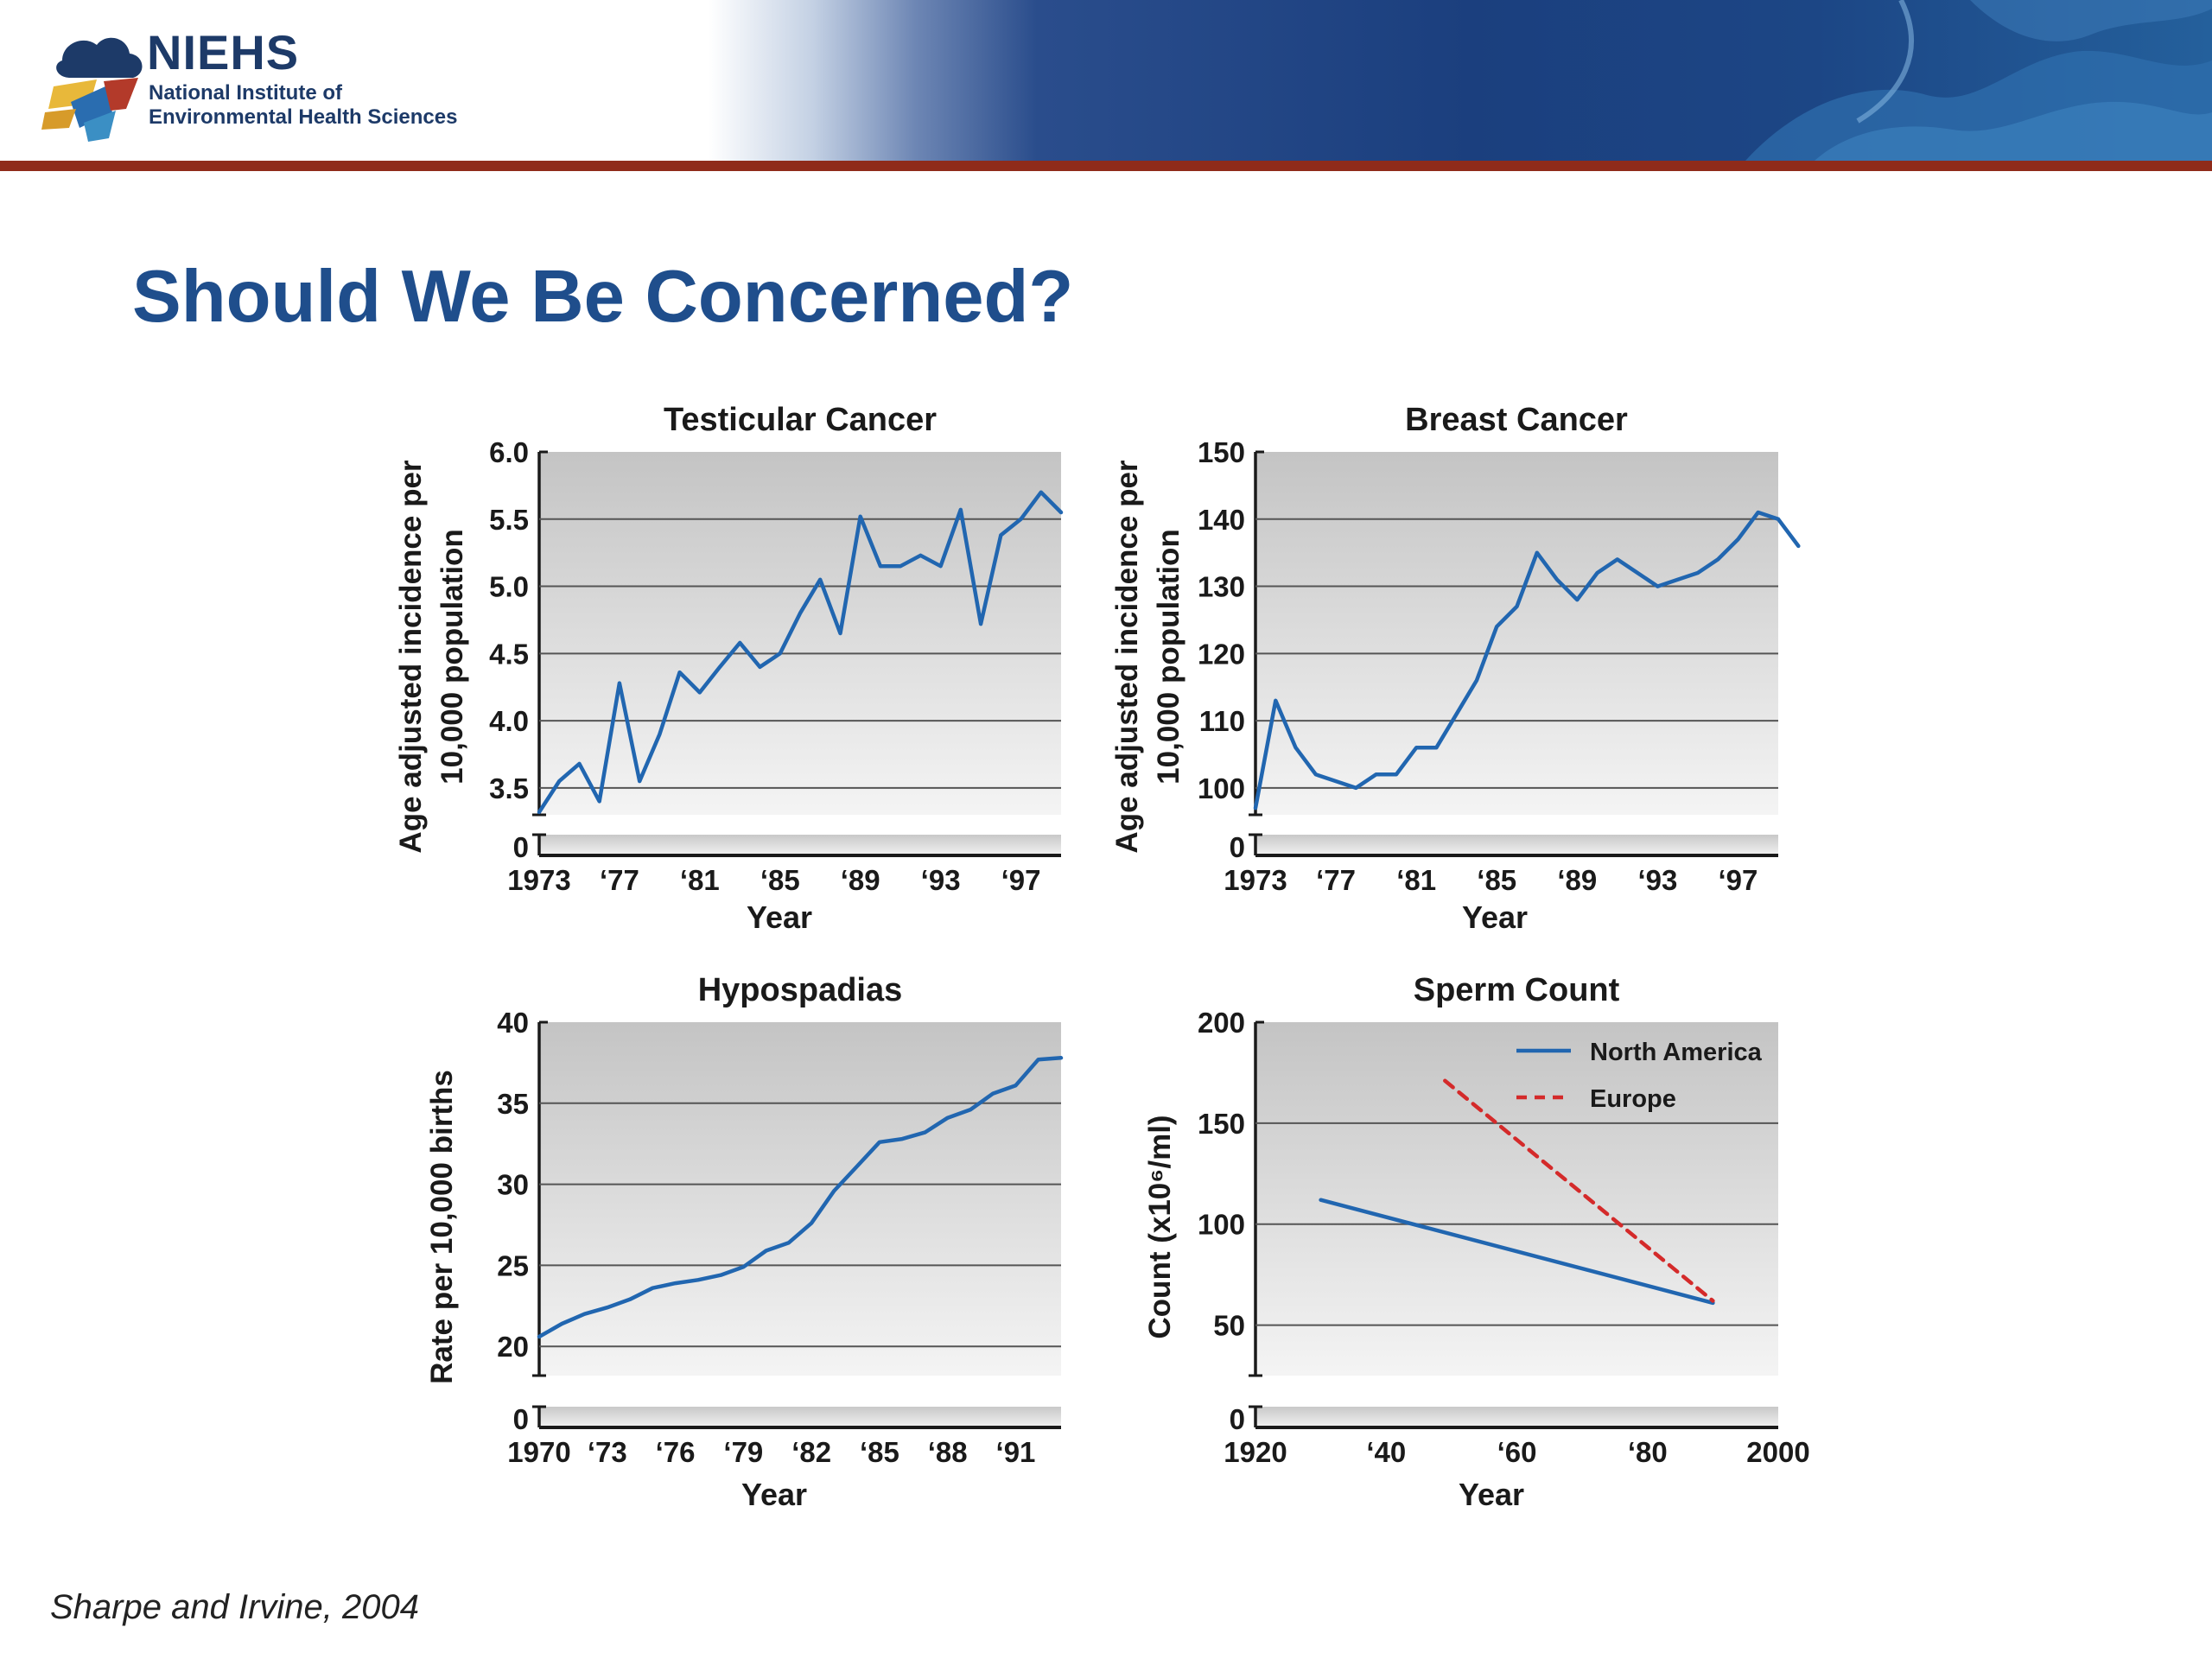  I want to click on y-tick-label: 4.0, so click(509, 721).